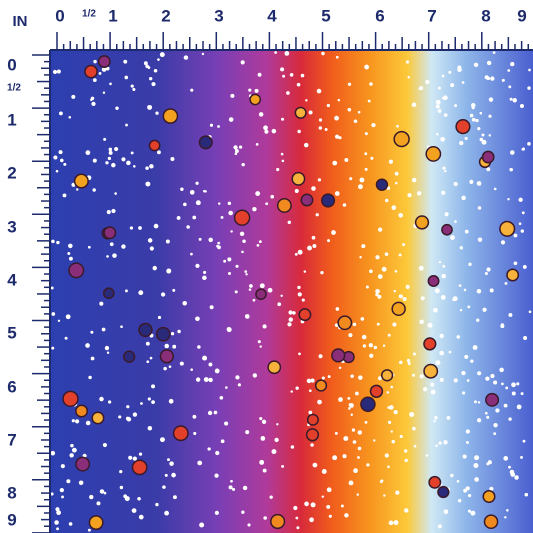 This screenshot has width=533, height=533. What do you see at coordinates (11, 492) in the screenshot?
I see `left-ruler-label: 8` at bounding box center [11, 492].